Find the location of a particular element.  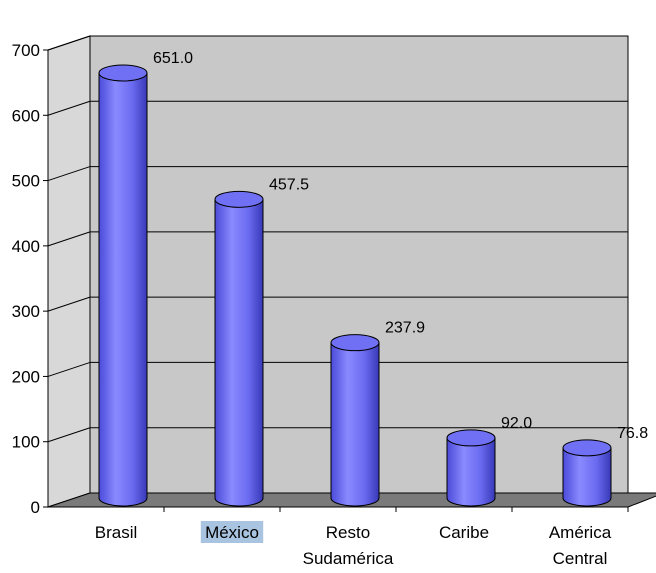

category-label-highlight is located at coordinates (232, 532).